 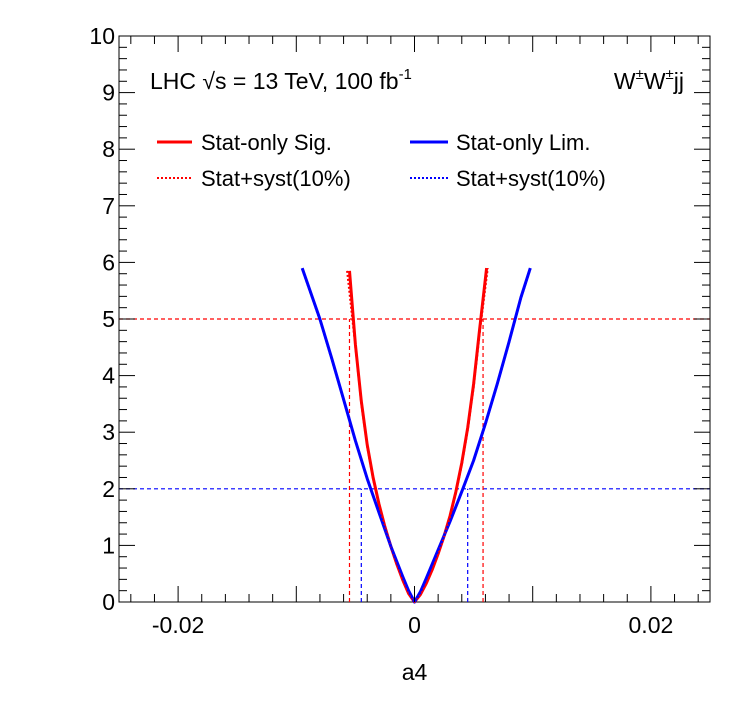 What do you see at coordinates (108, 376) in the screenshot?
I see `y-tick-label: 4` at bounding box center [108, 376].